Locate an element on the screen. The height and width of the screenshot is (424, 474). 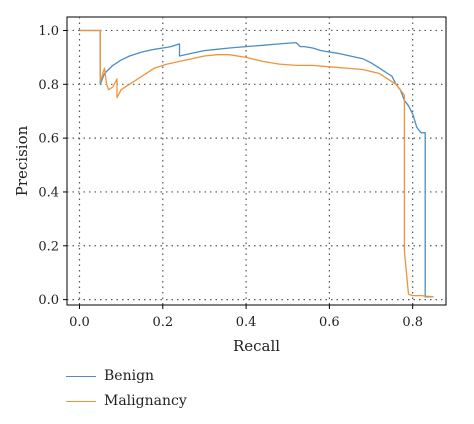
legend-label-malignancy: Malignancy is located at coordinates (145, 401).